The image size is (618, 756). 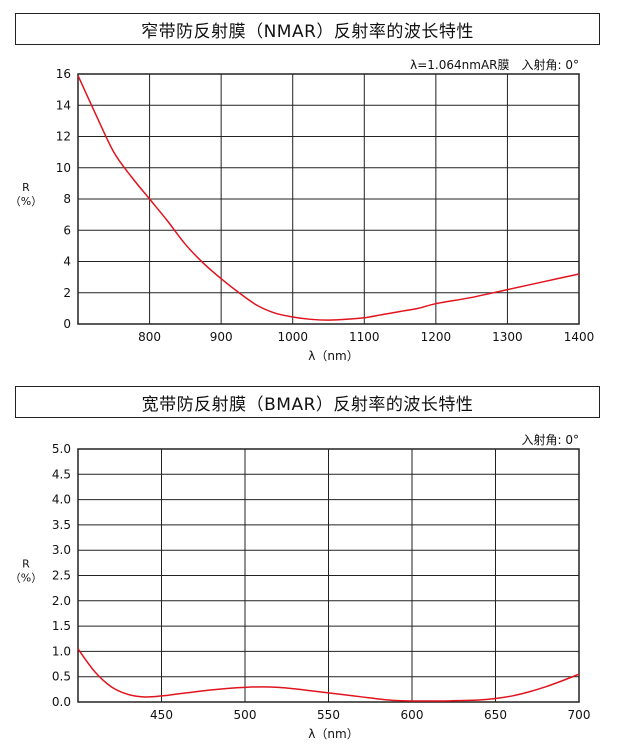 I want to click on y-tick-label: 1.0, so click(x=61, y=651).